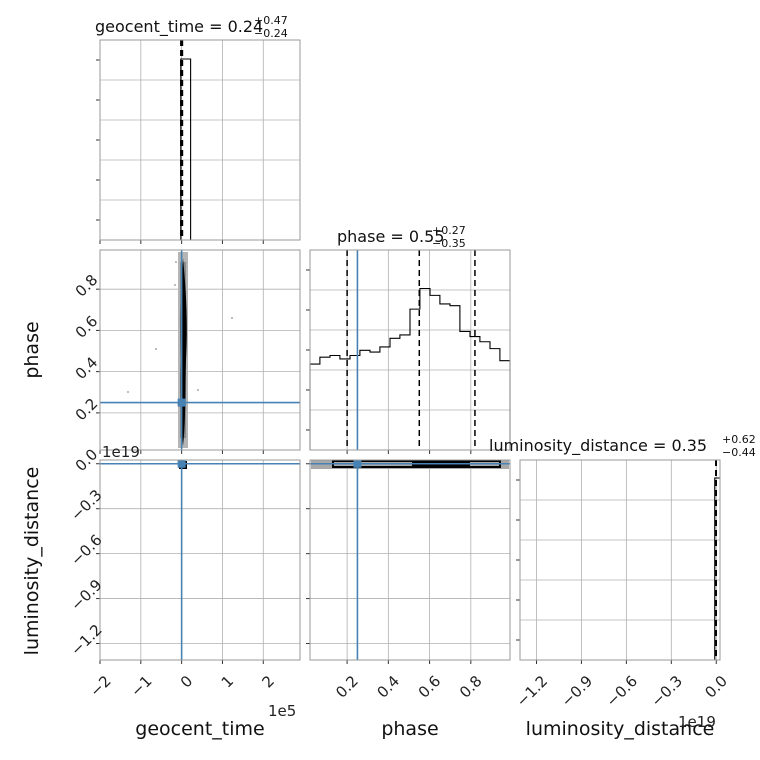 The image size is (760, 760). I want to click on ticks-phase-hist, so click(389, 361).